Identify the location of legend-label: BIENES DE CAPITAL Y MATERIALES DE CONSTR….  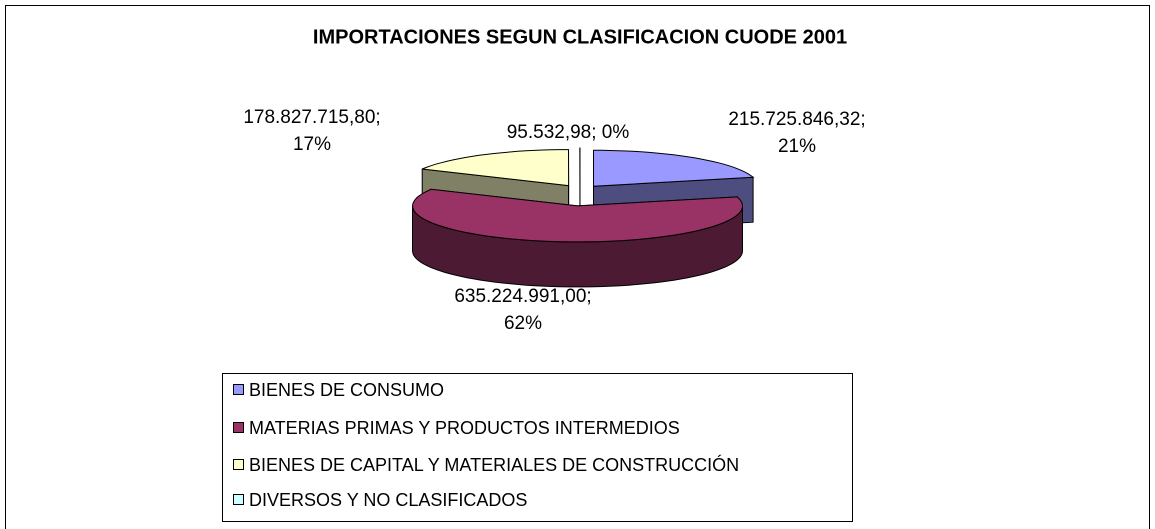
(494, 464).